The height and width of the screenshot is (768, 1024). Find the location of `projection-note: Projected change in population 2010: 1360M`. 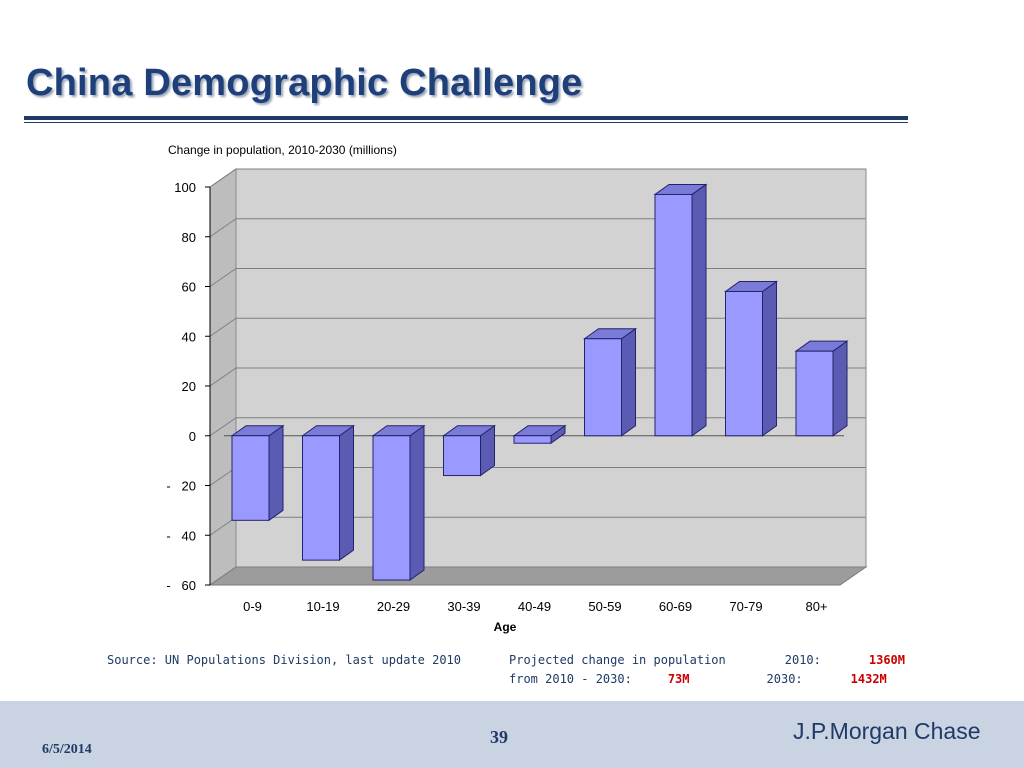

projection-note: Projected change in population 2010: 1360M is located at coordinates (707, 660).